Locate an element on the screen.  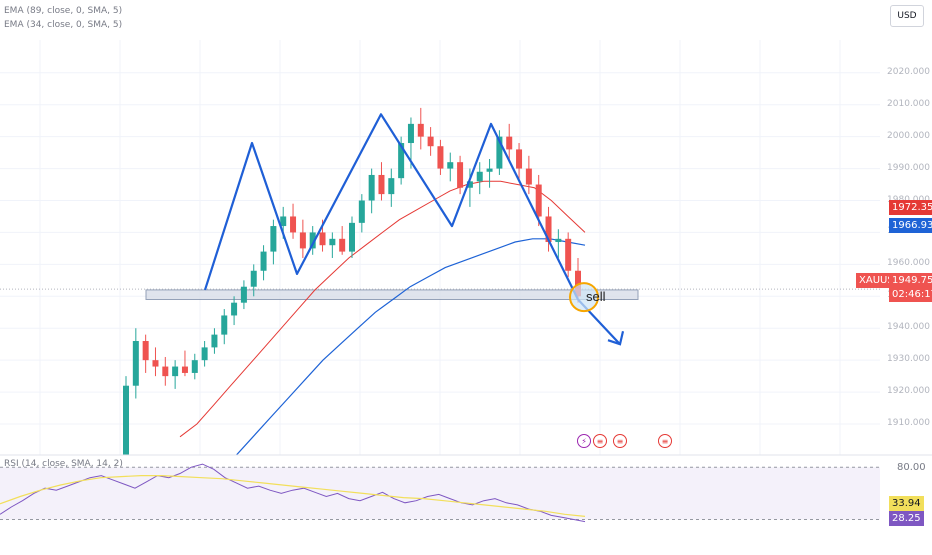
price-axis-label: 1980.000 is located at coordinates (908, 200).